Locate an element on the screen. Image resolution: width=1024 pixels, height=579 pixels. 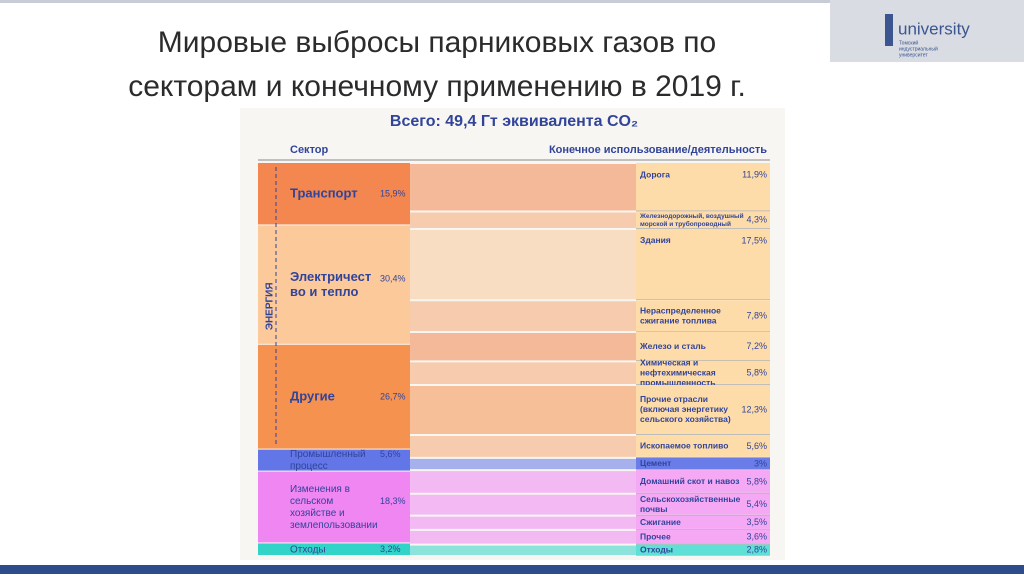
left-header: Сектор is located at coordinates (309, 150).